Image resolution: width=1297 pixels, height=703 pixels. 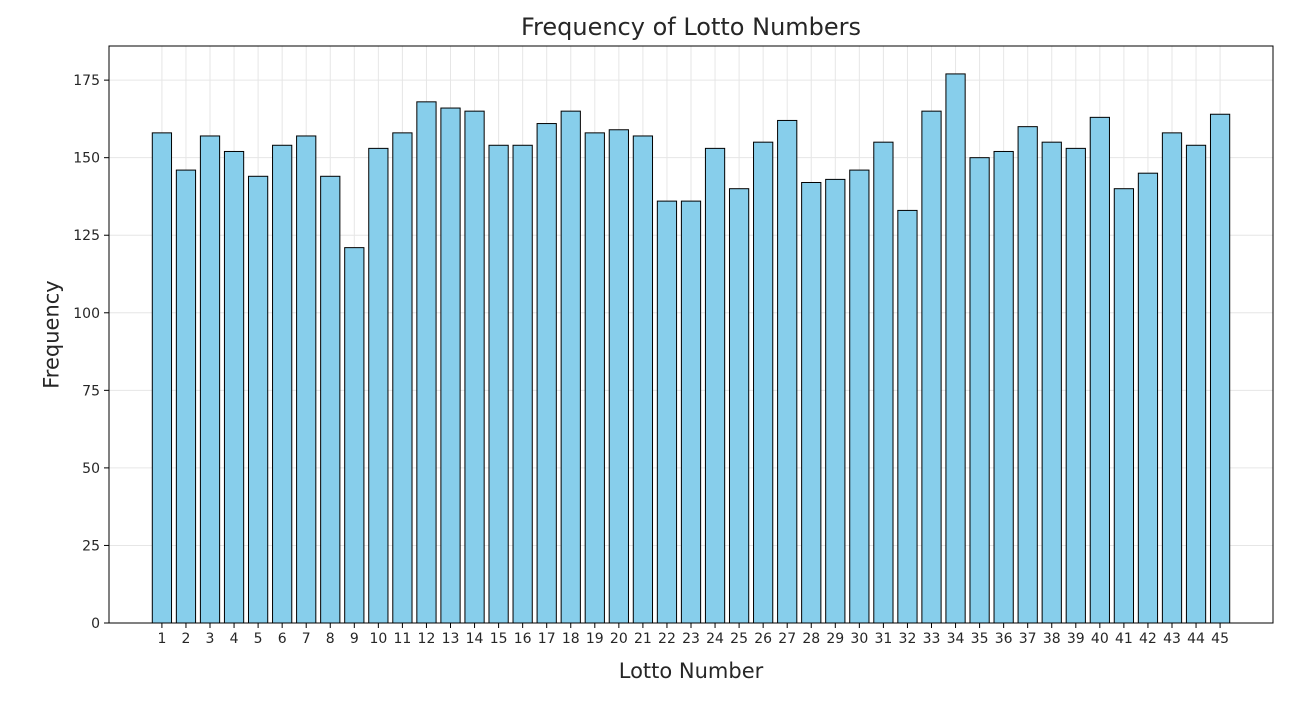 I want to click on x-tick-label: 13, so click(x=451, y=639).